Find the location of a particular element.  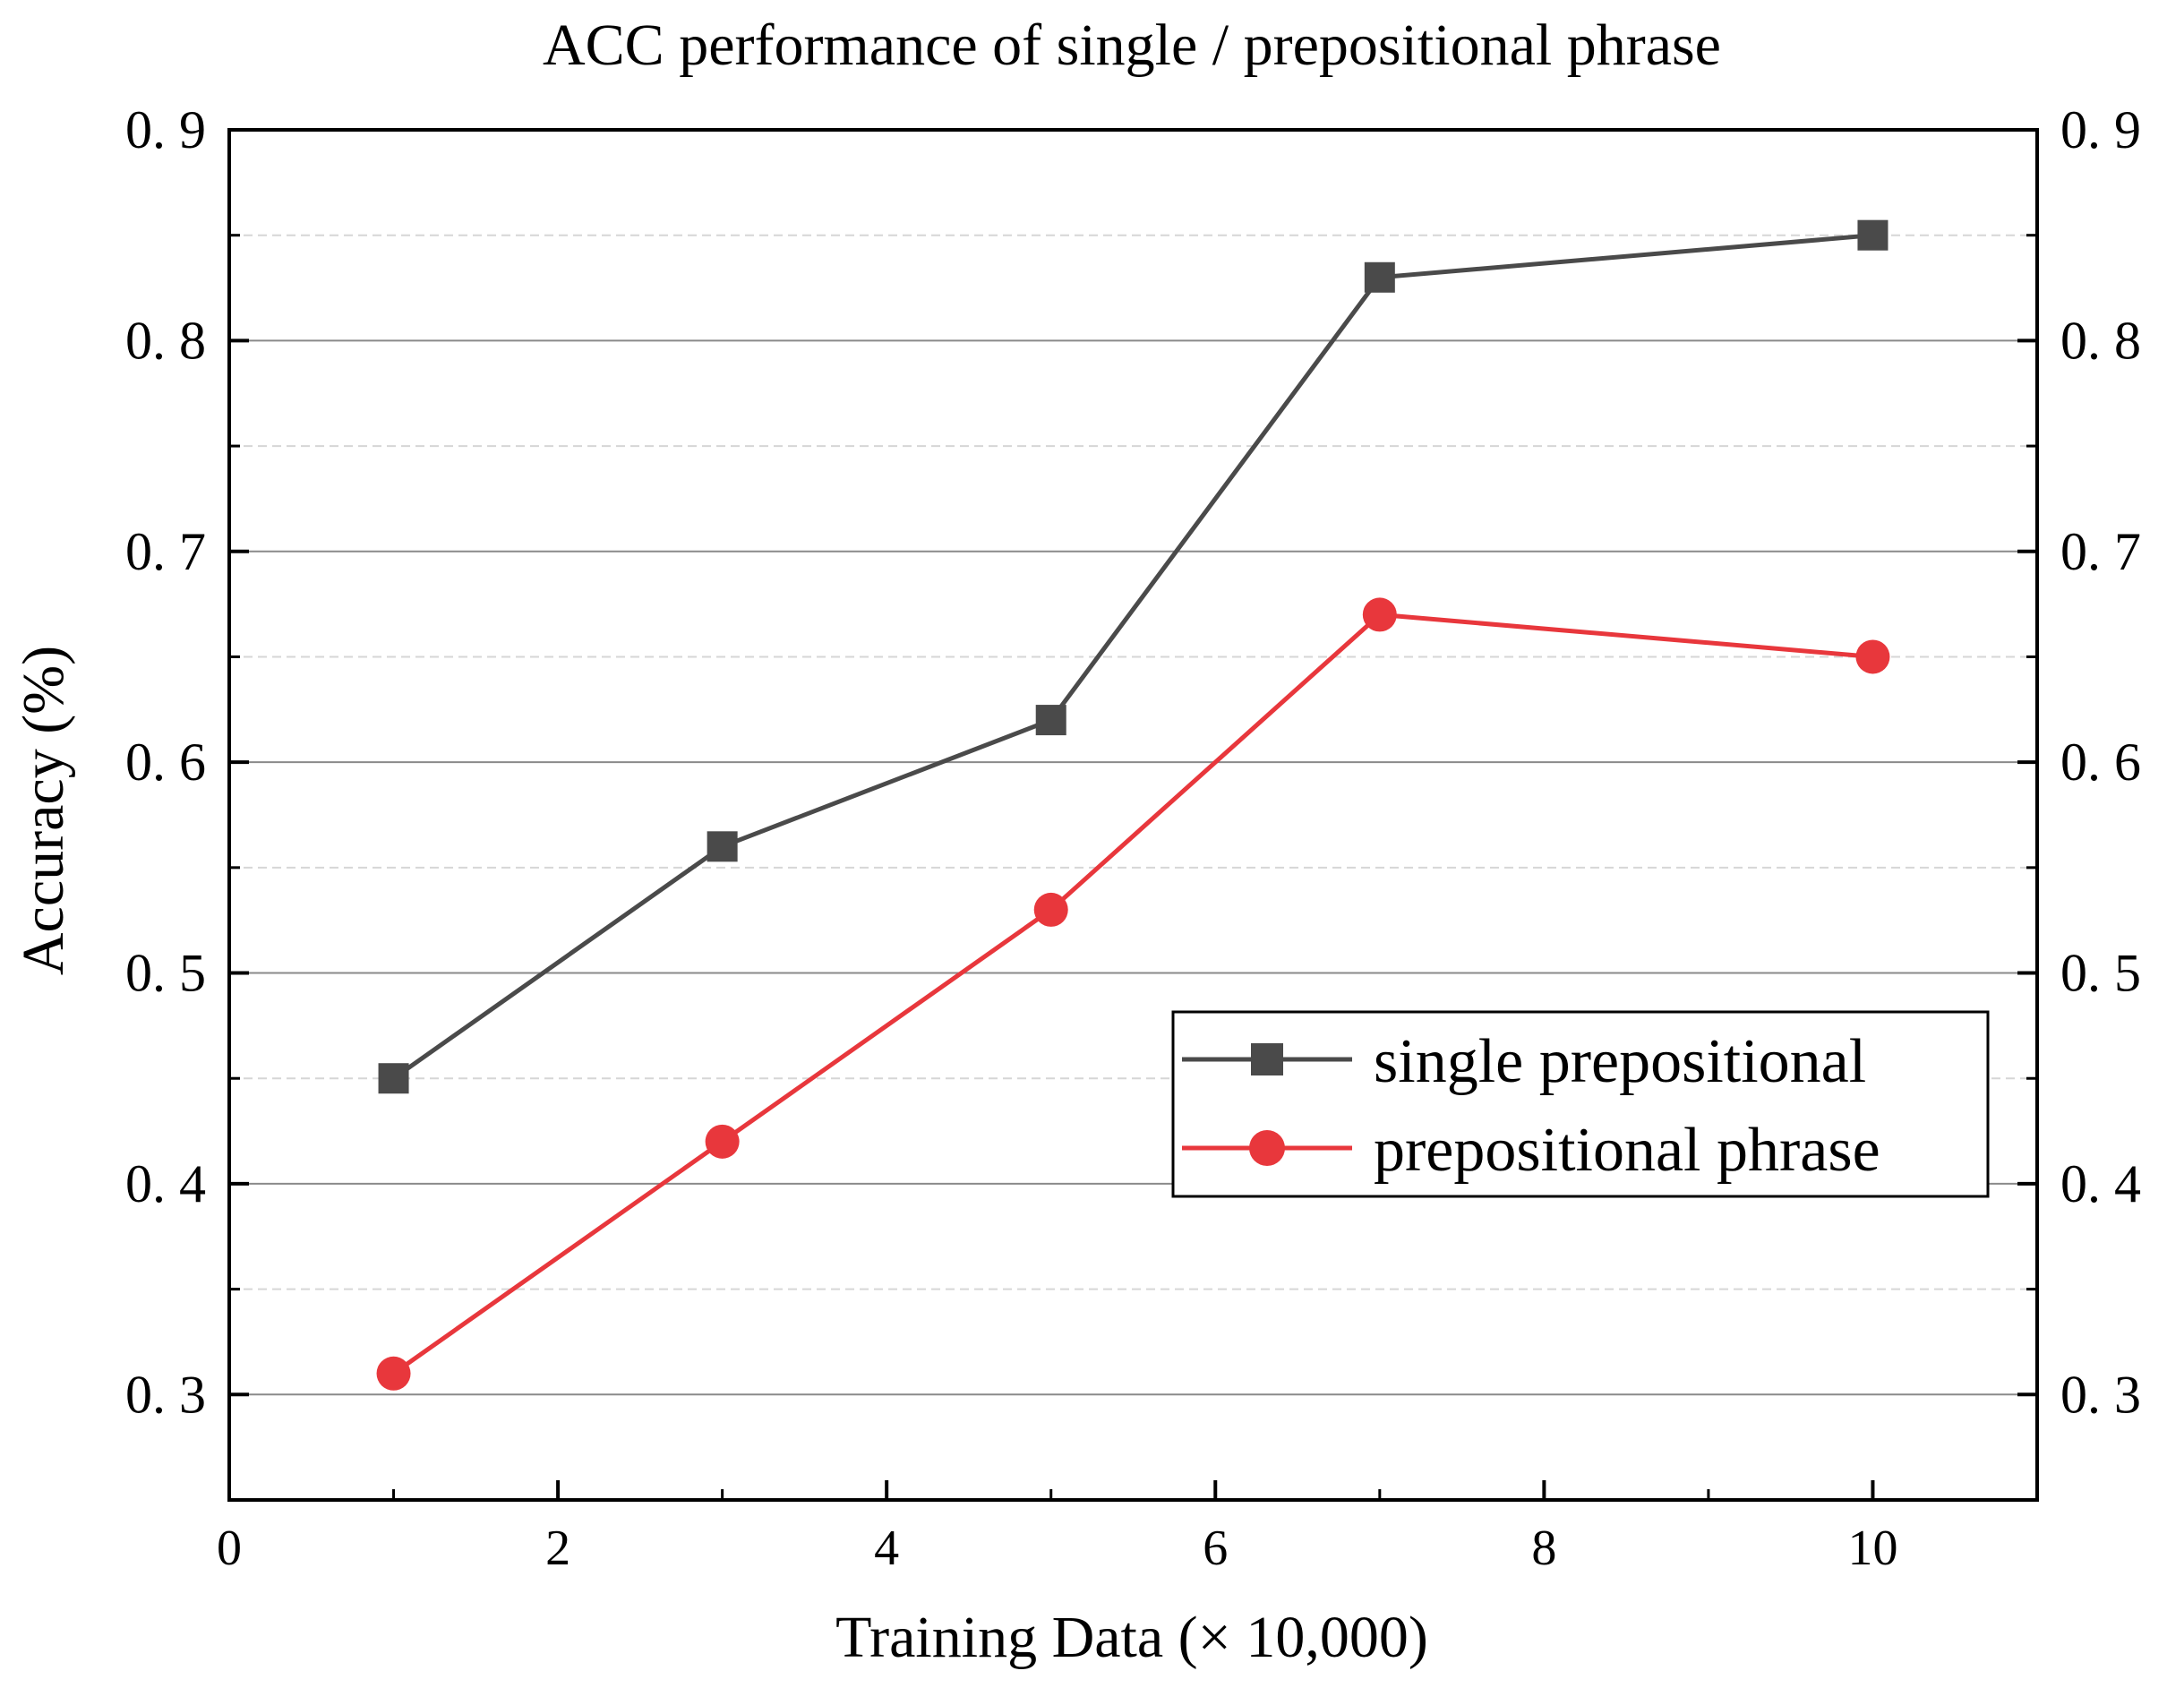

y-tick-label: 0. 5 is located at coordinates (165, 973).